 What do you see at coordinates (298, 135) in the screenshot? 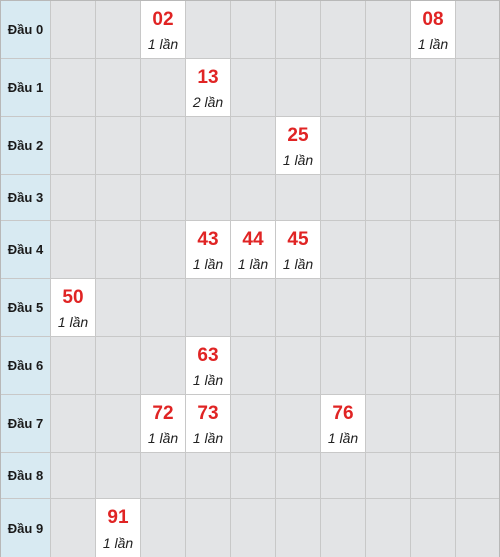
I see `loto-number: 25` at bounding box center [298, 135].